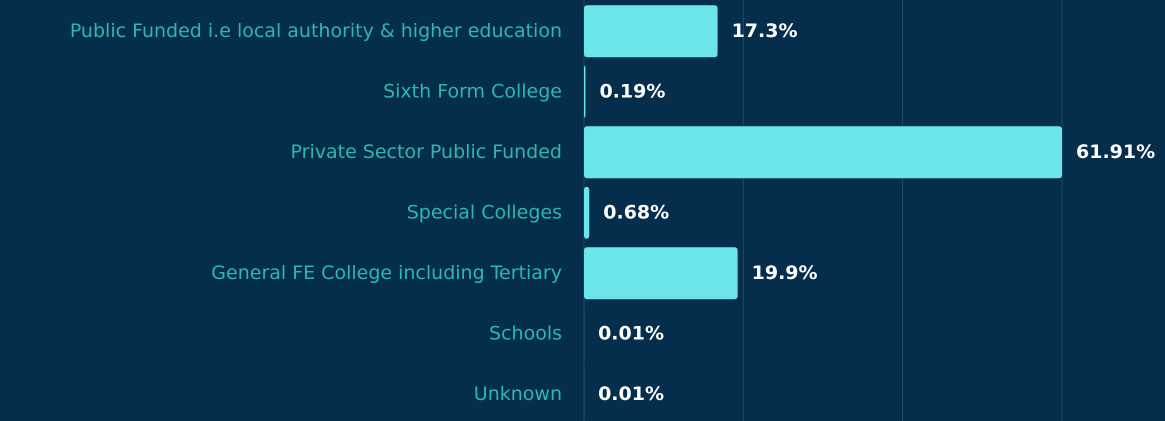 This screenshot has height=421, width=1165. Describe the element at coordinates (636, 212) in the screenshot. I see `value-label: 0.68%` at that location.